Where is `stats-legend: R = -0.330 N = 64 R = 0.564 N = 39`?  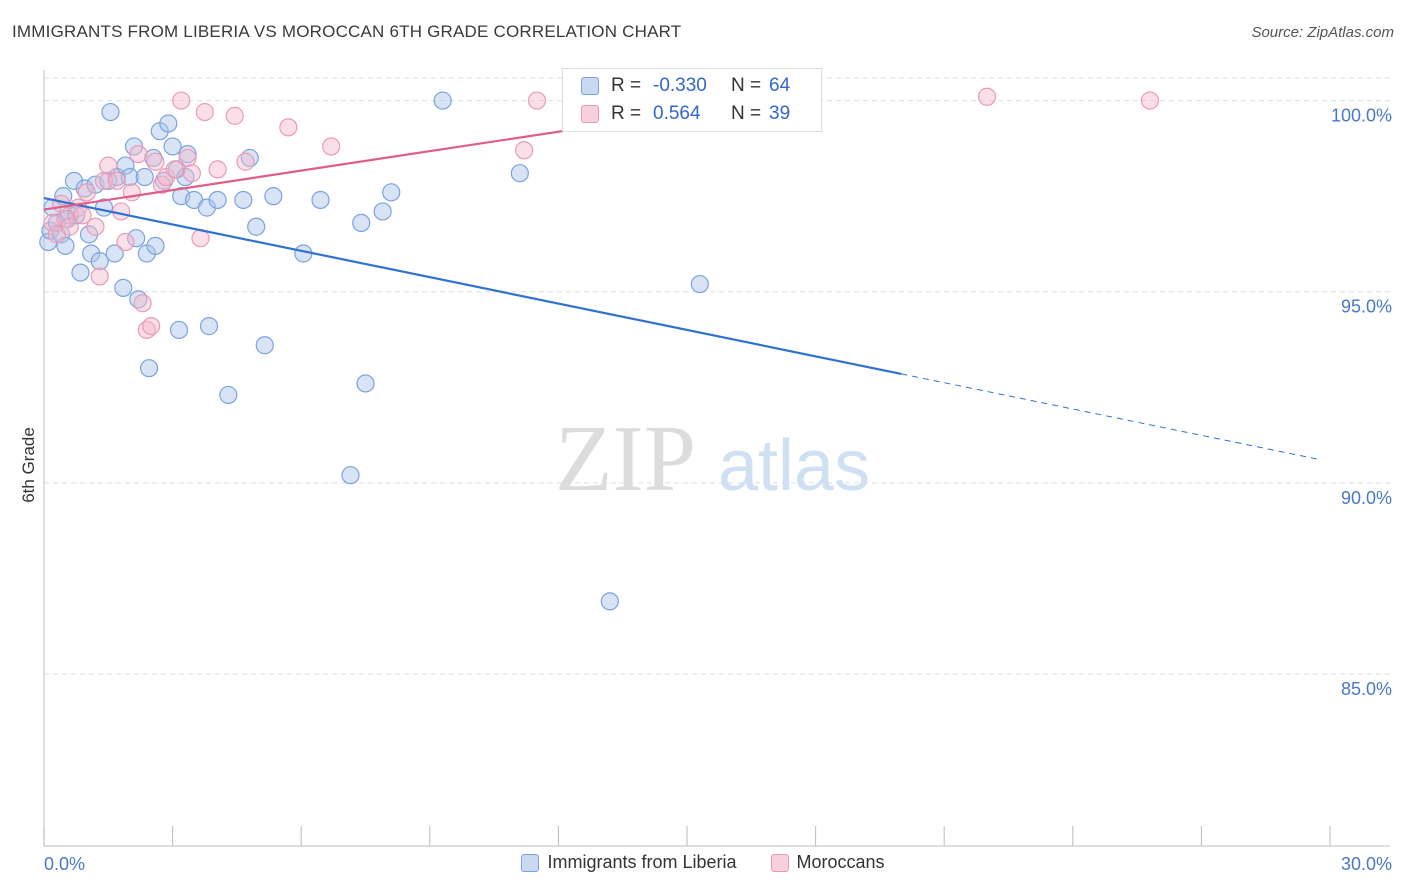 stats-legend: R = -0.330 N = 64 R = 0.564 N = 39 is located at coordinates (692, 100).